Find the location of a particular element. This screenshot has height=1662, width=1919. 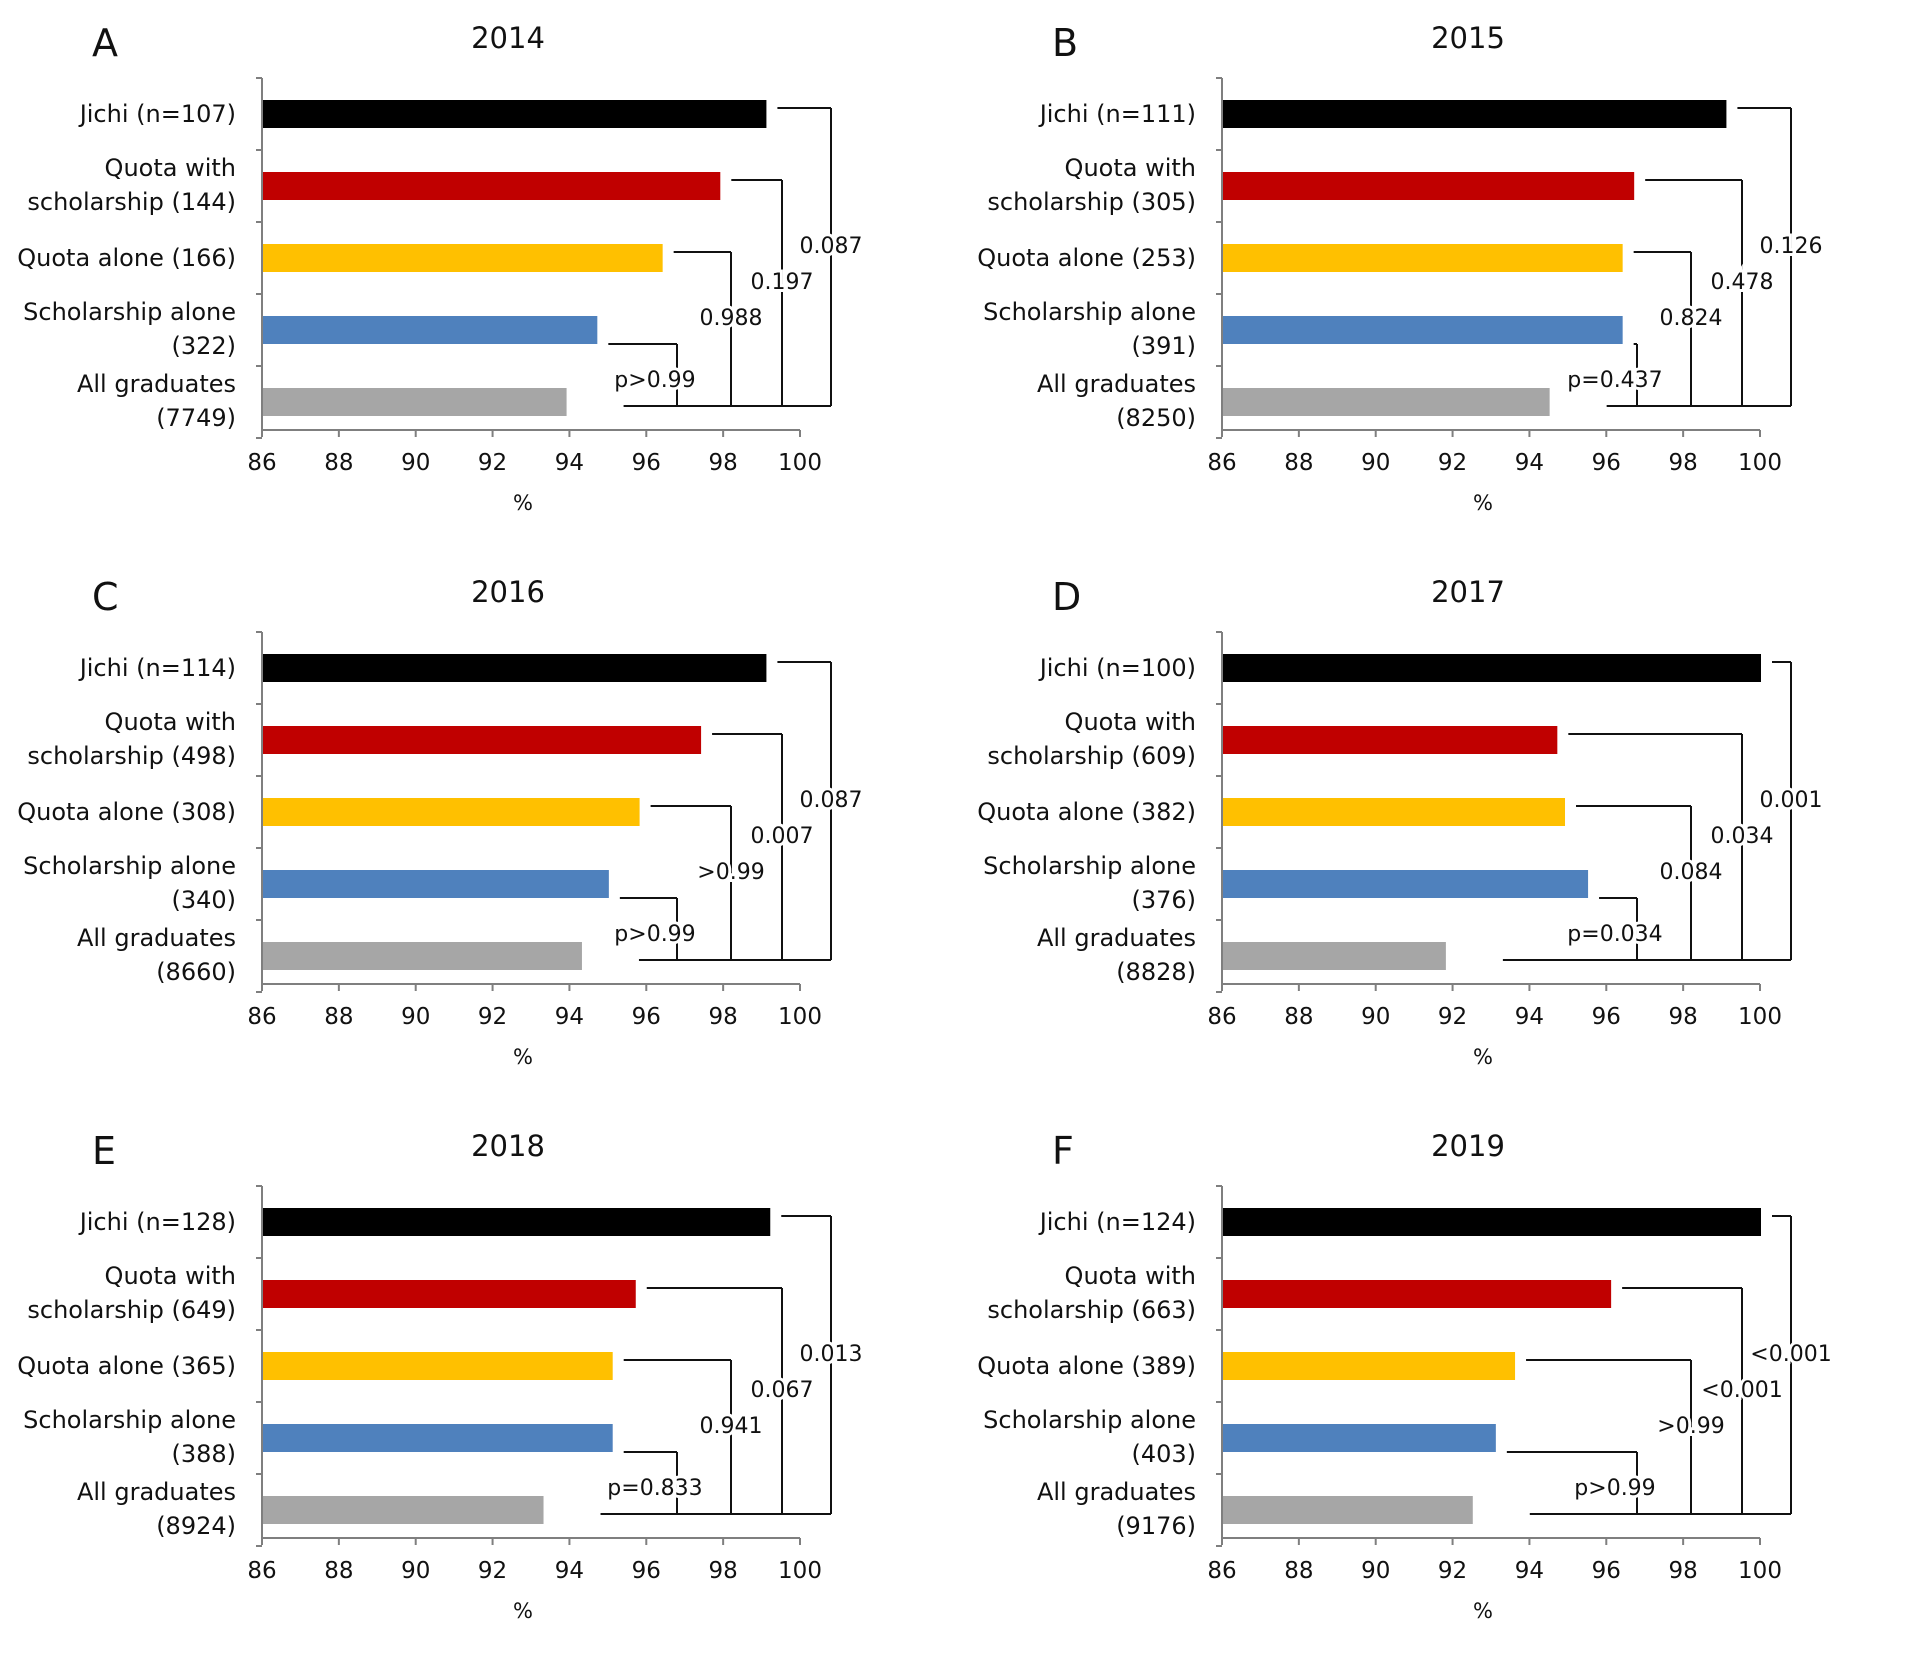

category-label: Quota alone (308) is located at coordinates (126, 812).